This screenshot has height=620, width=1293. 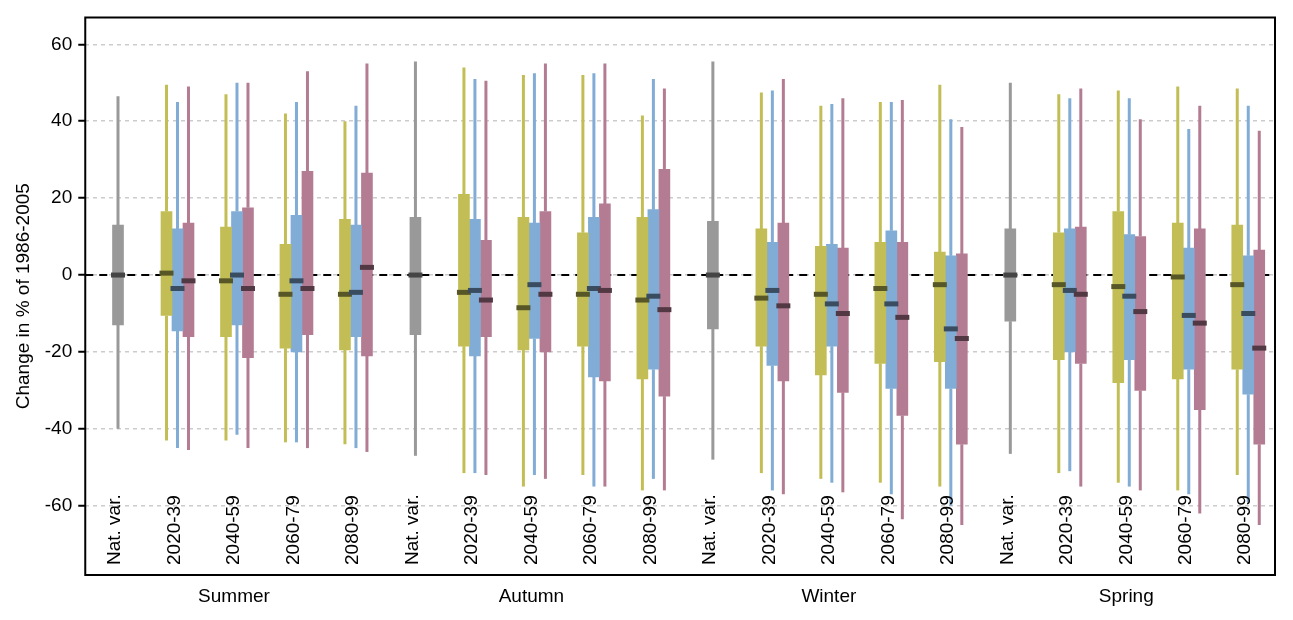 I want to click on y-tick-label: 60, so click(x=62, y=43).